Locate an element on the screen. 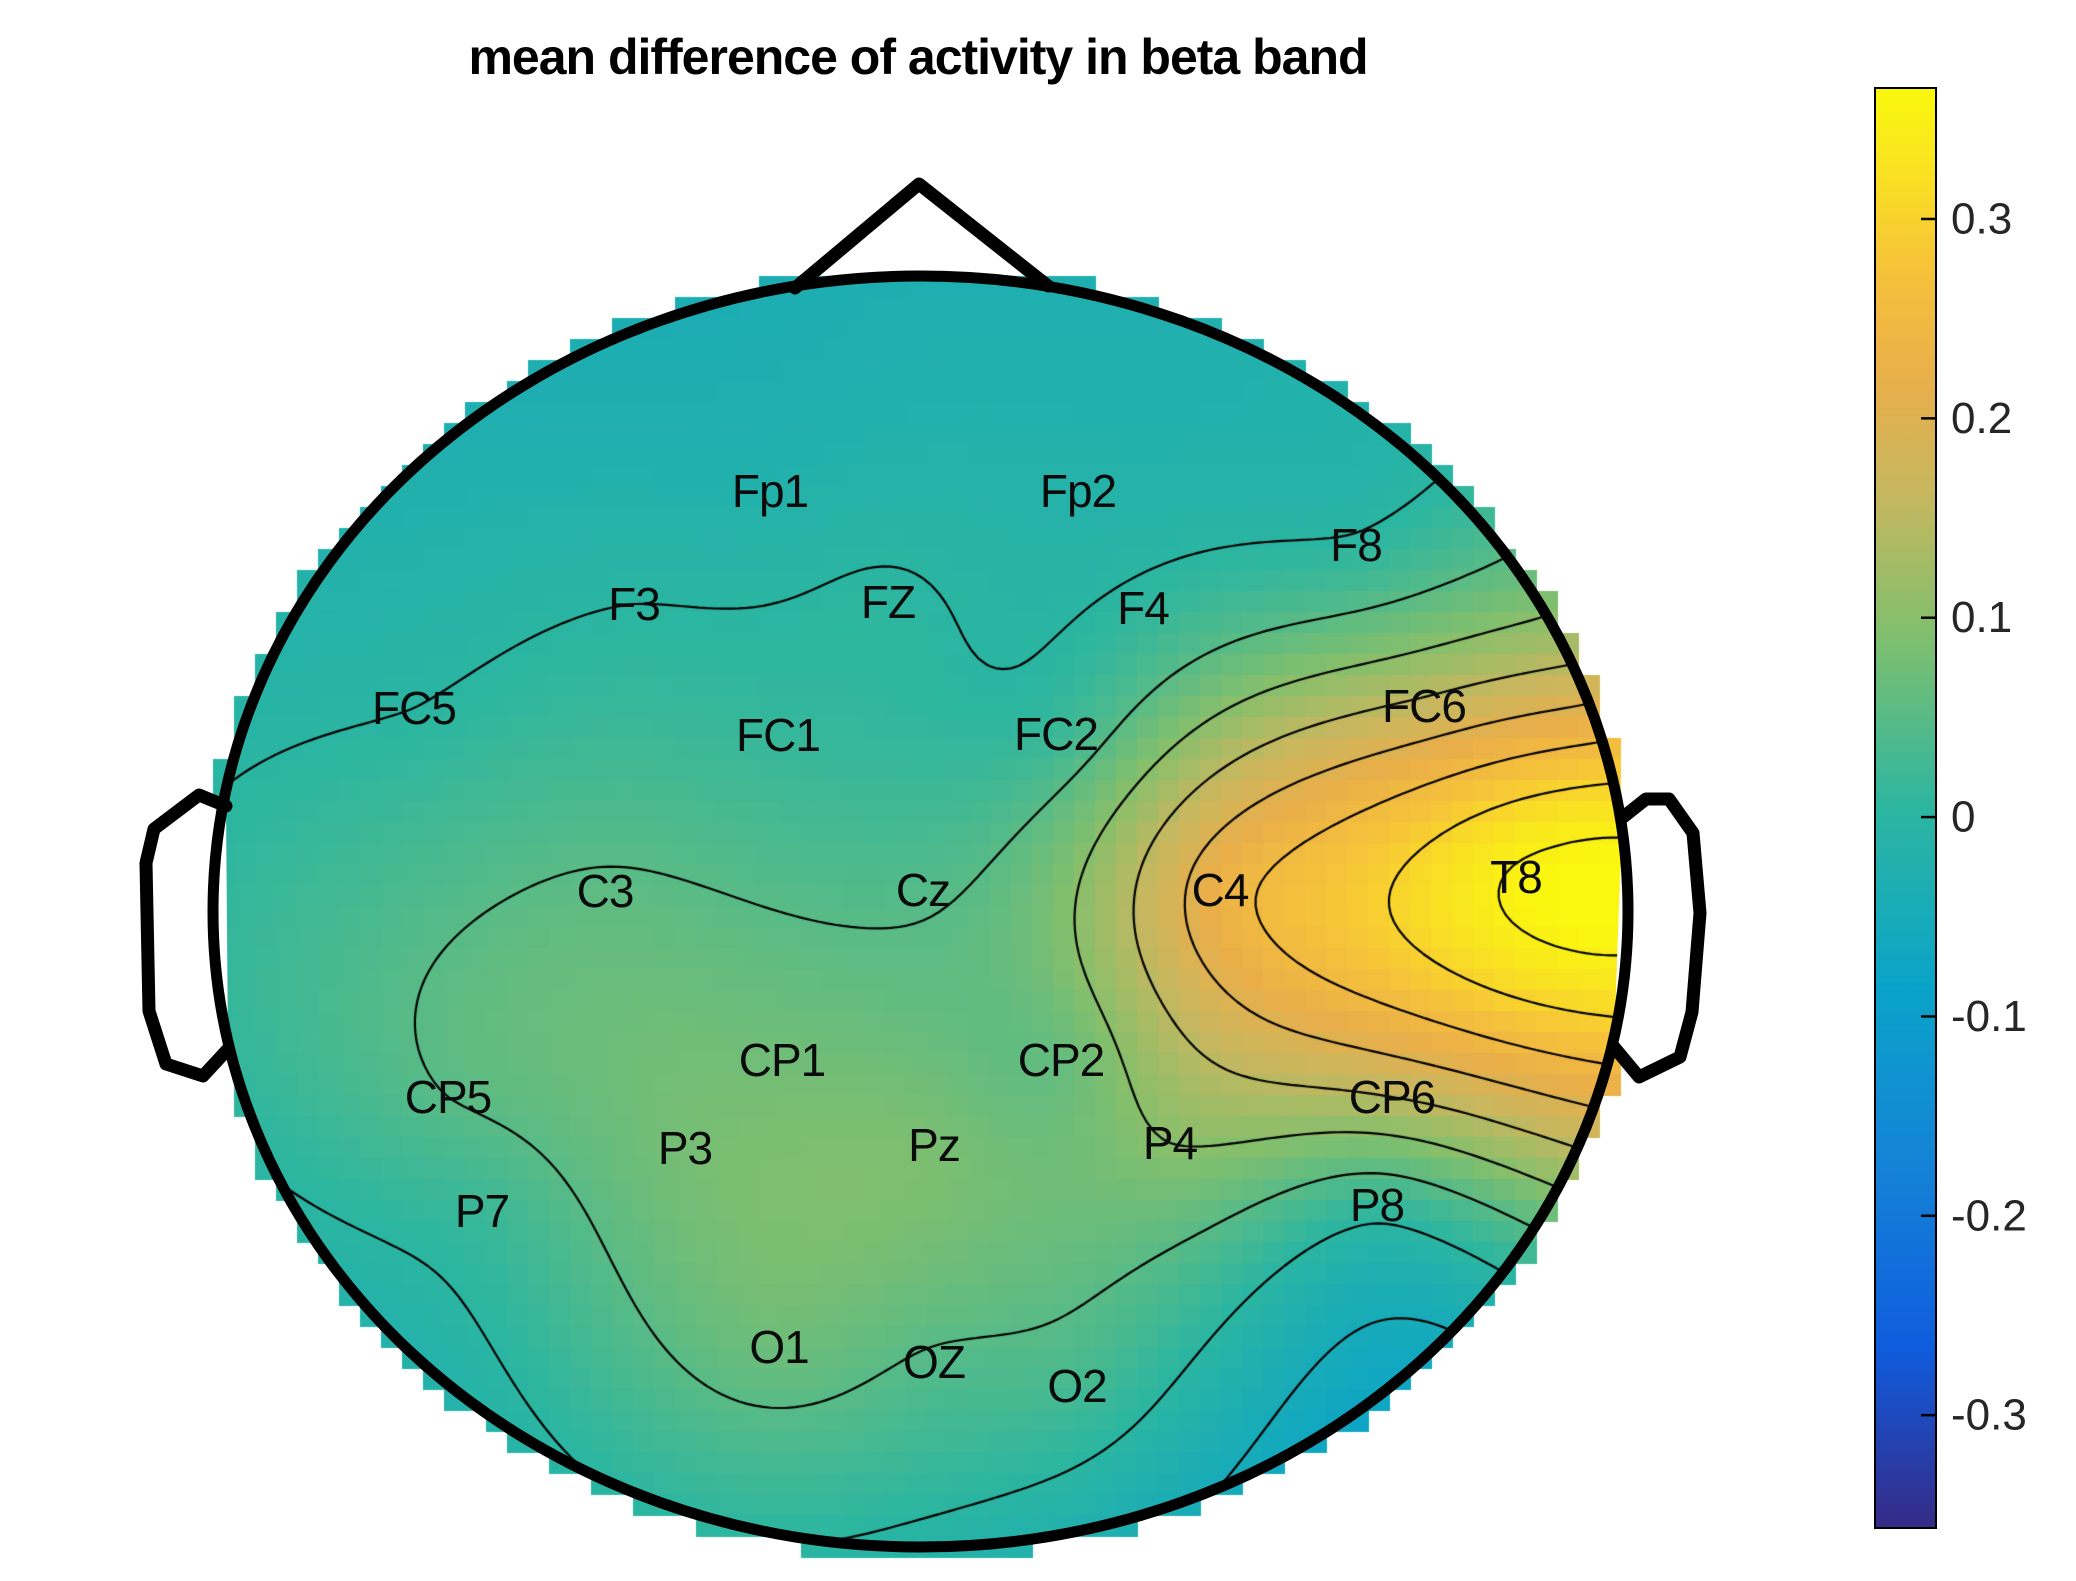 This screenshot has height=1581, width=2076. electrode-label-cp2: CP2 is located at coordinates (1061, 1060).